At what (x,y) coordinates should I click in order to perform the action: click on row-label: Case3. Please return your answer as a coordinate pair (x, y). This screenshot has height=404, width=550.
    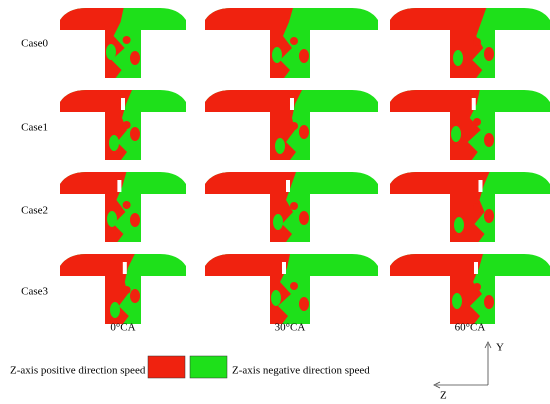
    Looking at the image, I should click on (34, 292).